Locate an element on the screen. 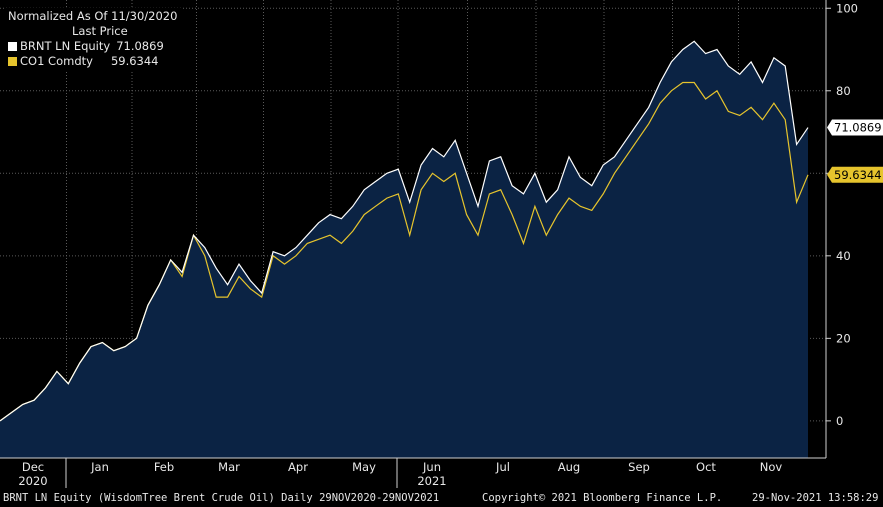 The width and height of the screenshot is (883, 507). y-tick-label: 0 is located at coordinates (839, 421).